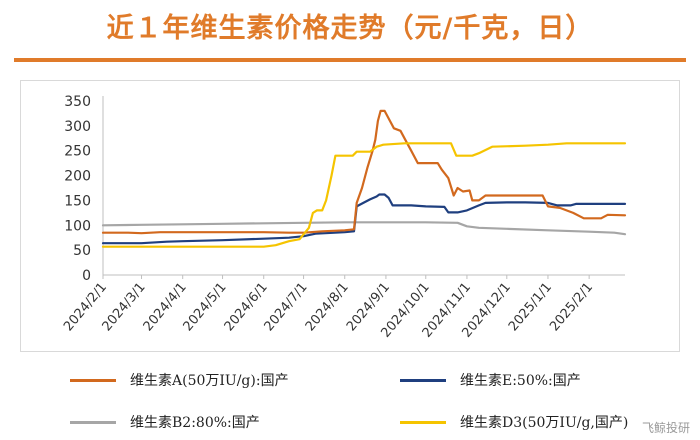 This screenshot has width=700, height=440. What do you see at coordinates (77, 102) in the screenshot?
I see `y-tick-label: 350` at bounding box center [77, 102].